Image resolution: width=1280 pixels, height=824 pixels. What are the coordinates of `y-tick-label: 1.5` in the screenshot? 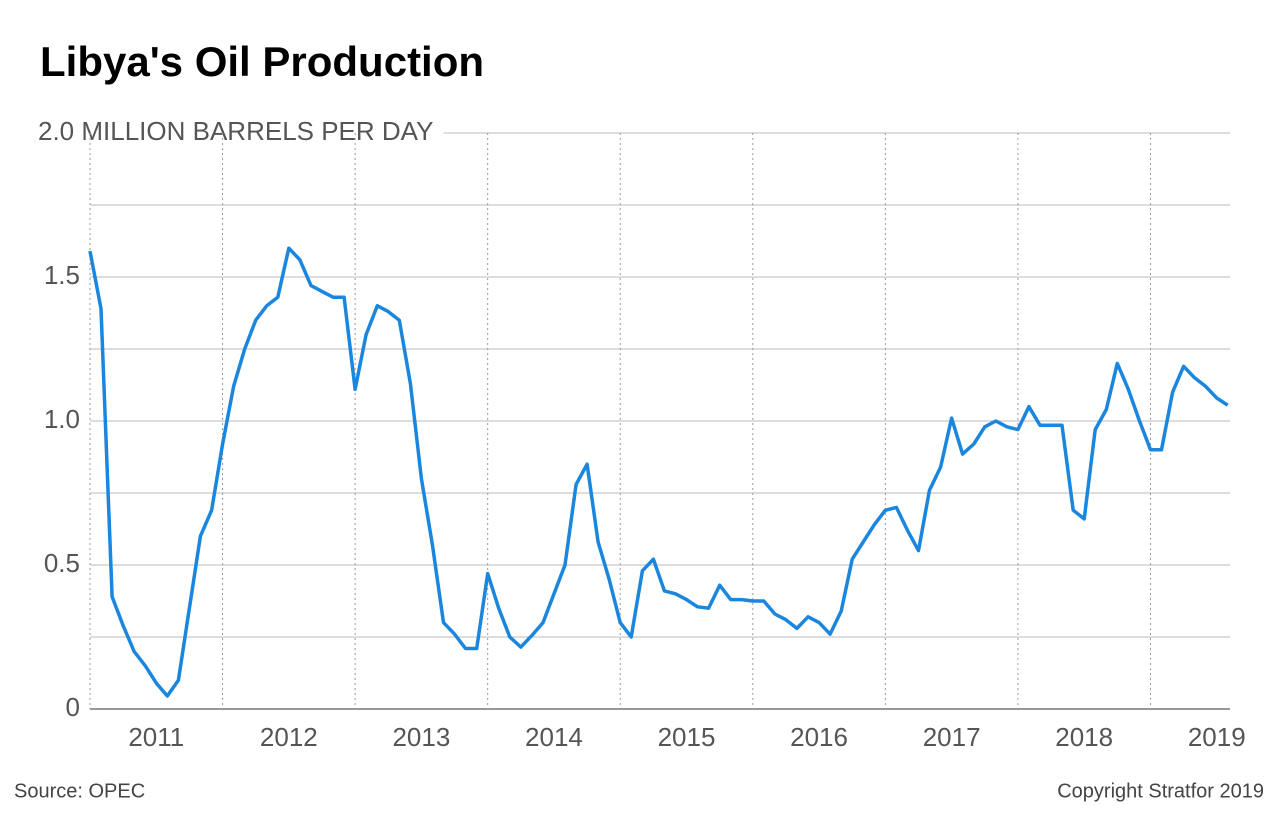 It's located at (62, 275).